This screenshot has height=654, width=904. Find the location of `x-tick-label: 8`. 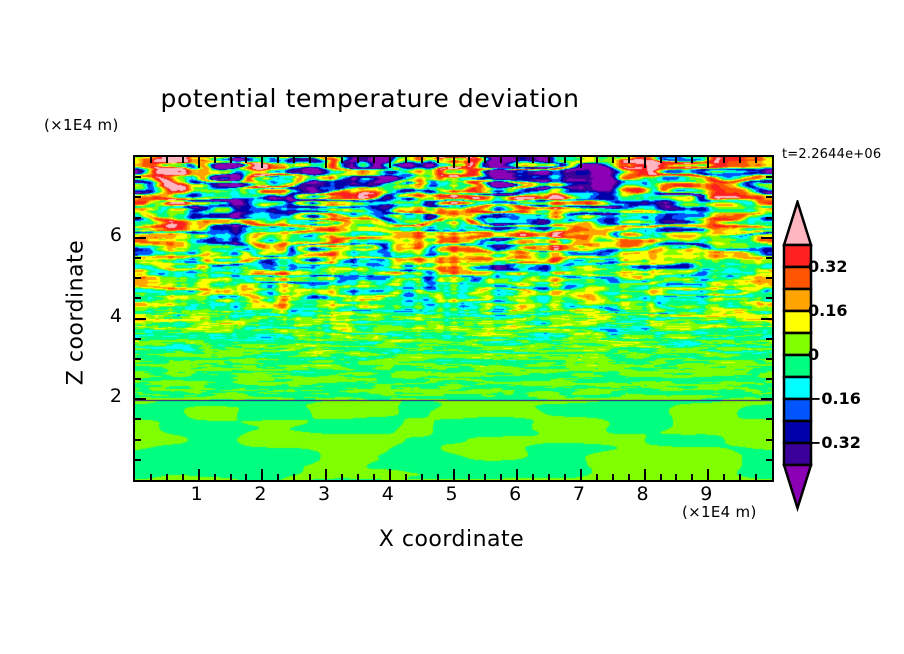

x-tick-label: 8 is located at coordinates (642, 494).